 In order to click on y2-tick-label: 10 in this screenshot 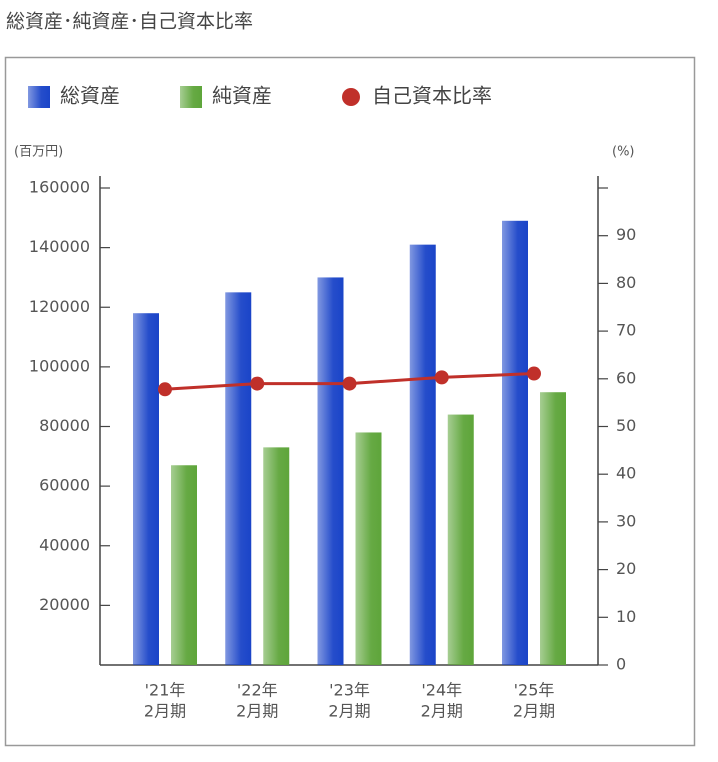, I will do `click(626, 616)`.